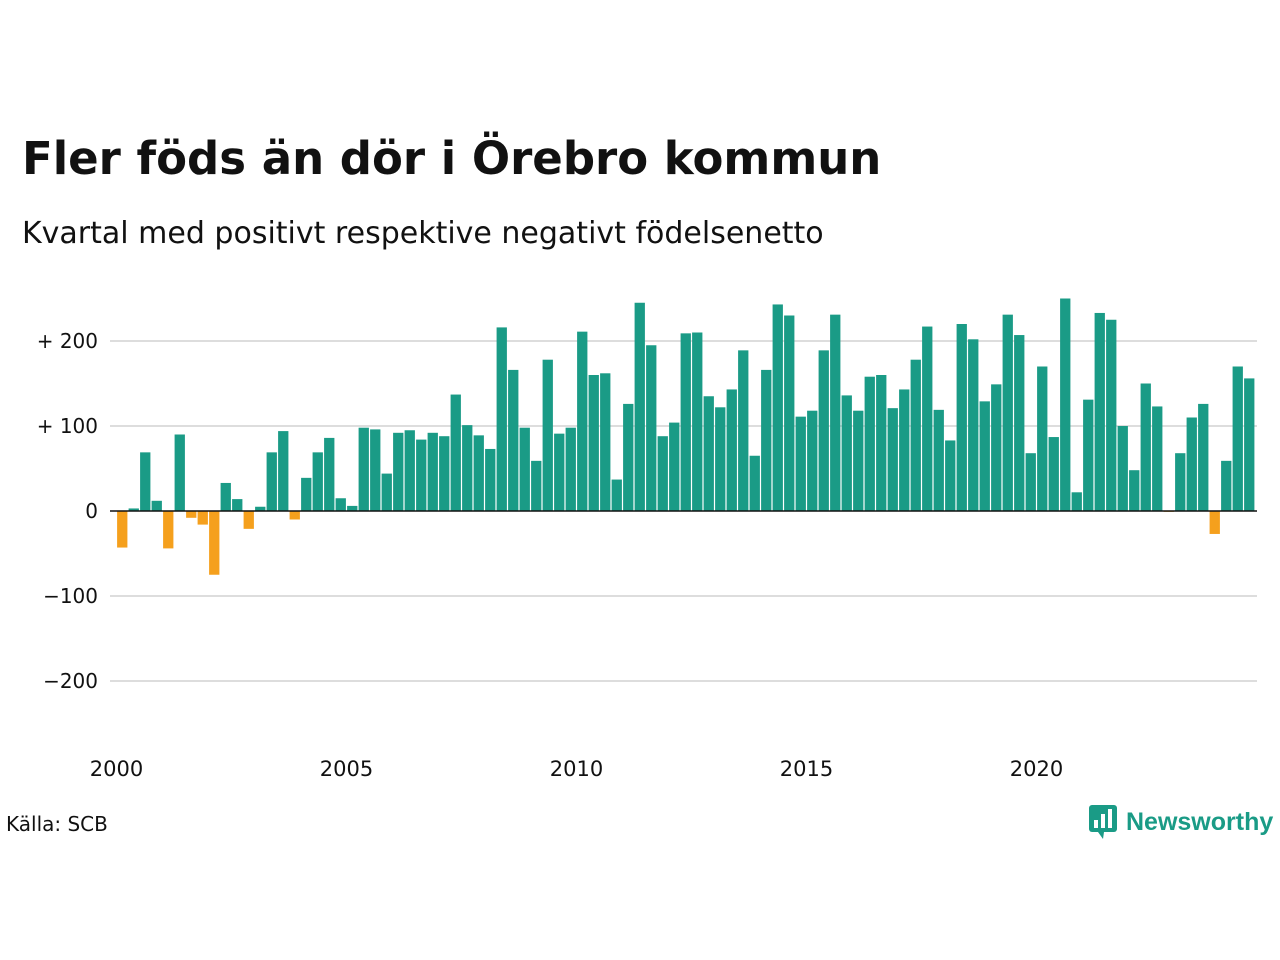 The image size is (1280, 960). Describe the element at coordinates (950, 475) in the screenshot. I see `bar-2018-k1` at that location.